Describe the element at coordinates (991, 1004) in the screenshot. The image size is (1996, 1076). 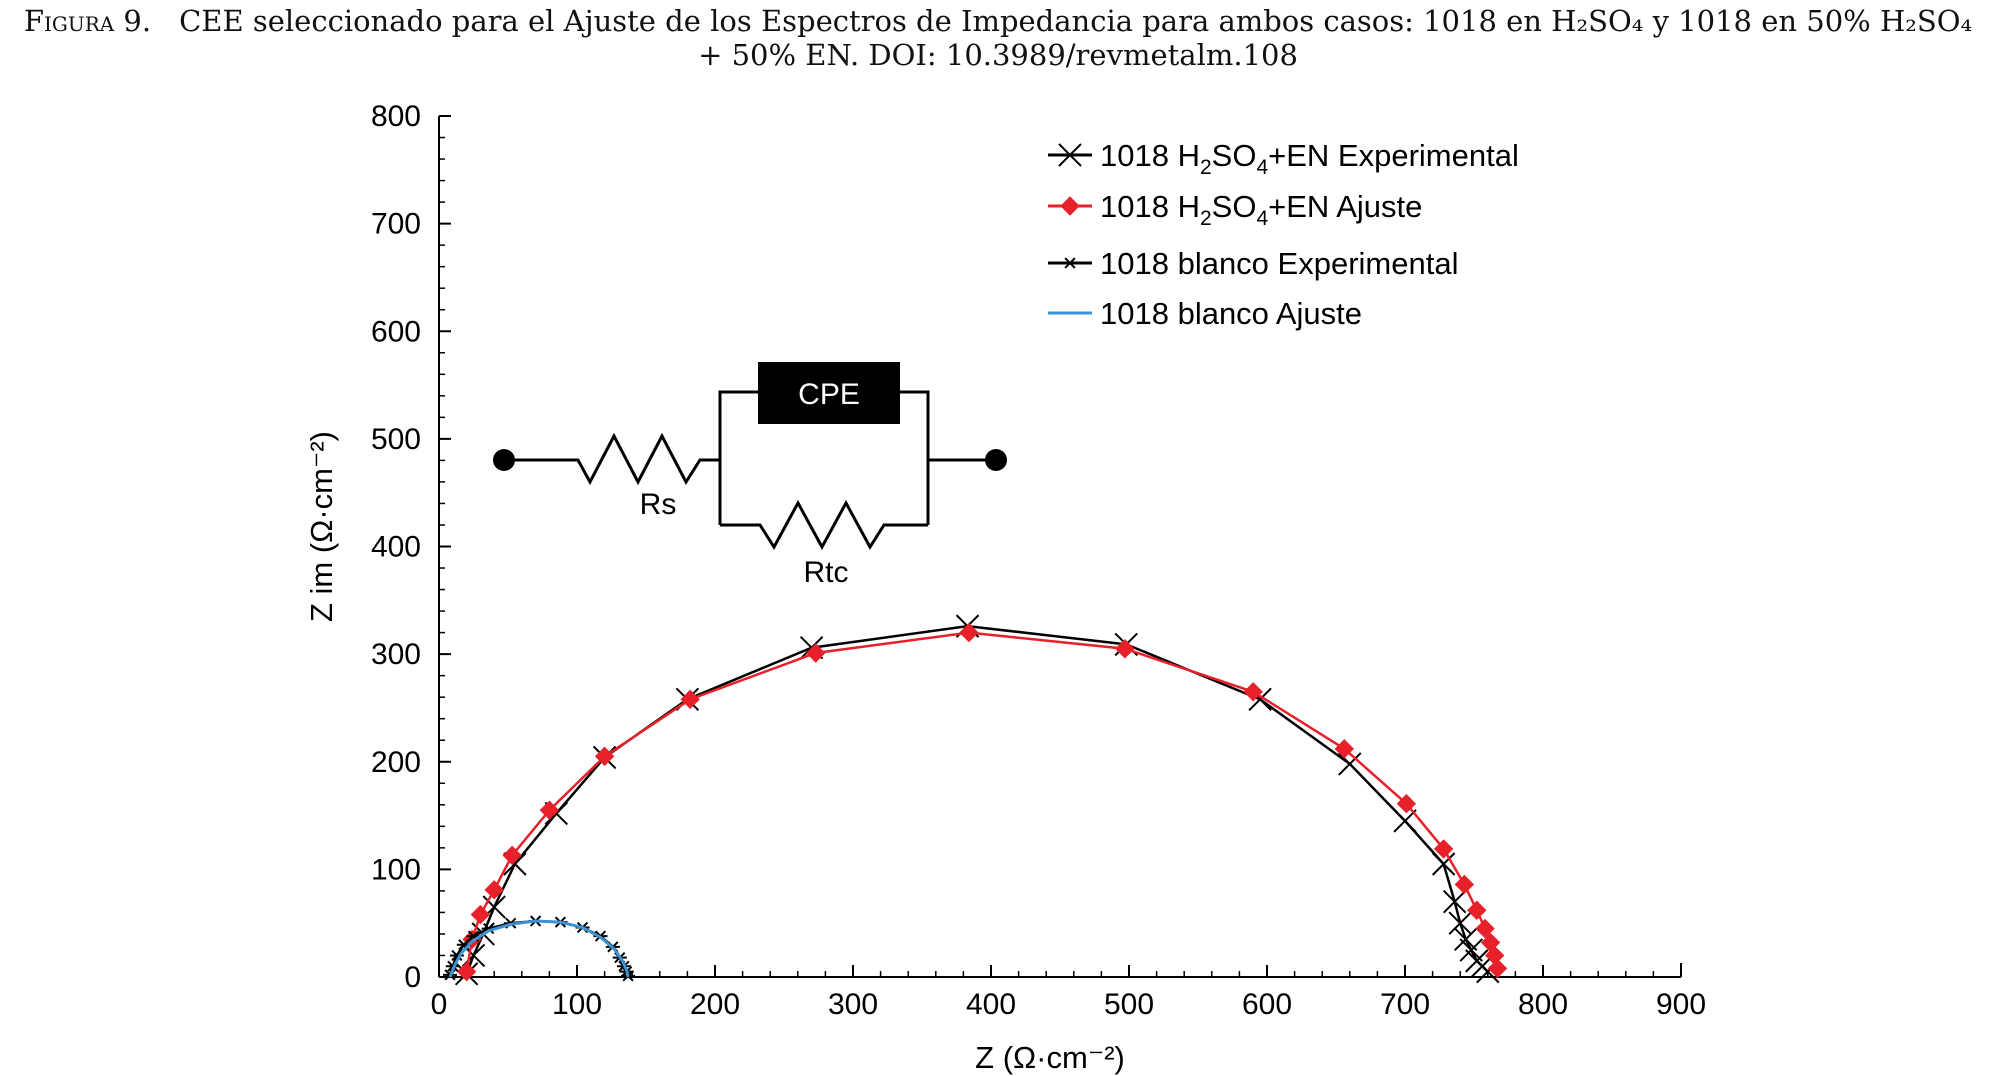
I see `x-tick-label: 400` at that location.